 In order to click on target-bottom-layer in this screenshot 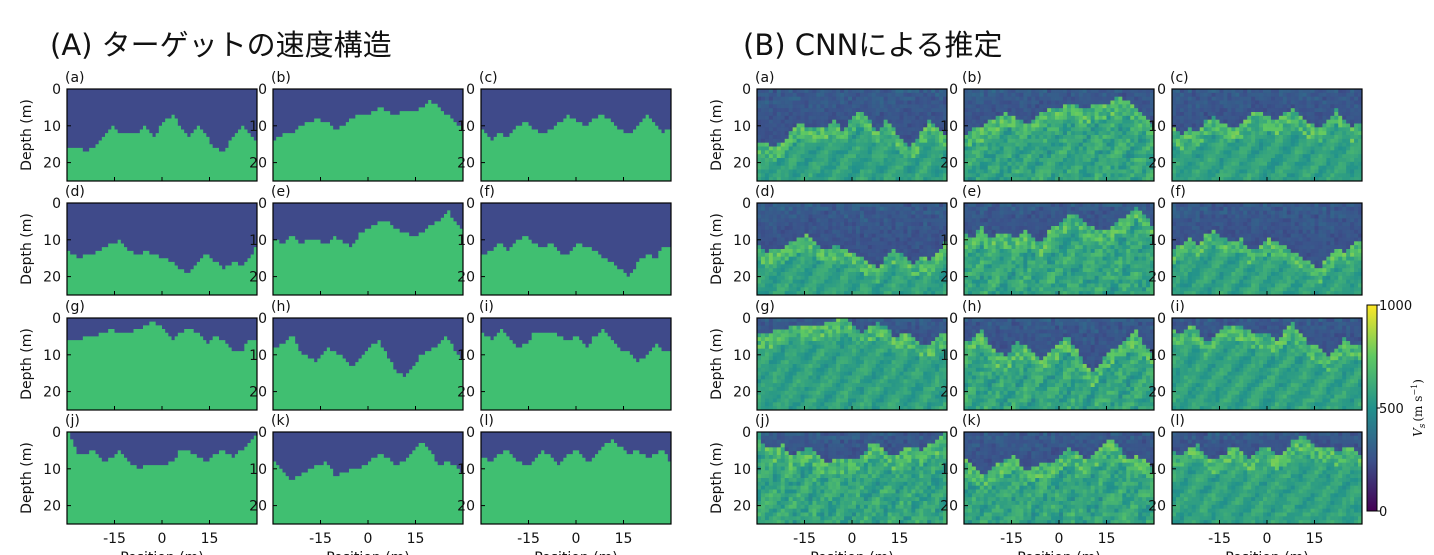, I will do `click(576, 147)`.